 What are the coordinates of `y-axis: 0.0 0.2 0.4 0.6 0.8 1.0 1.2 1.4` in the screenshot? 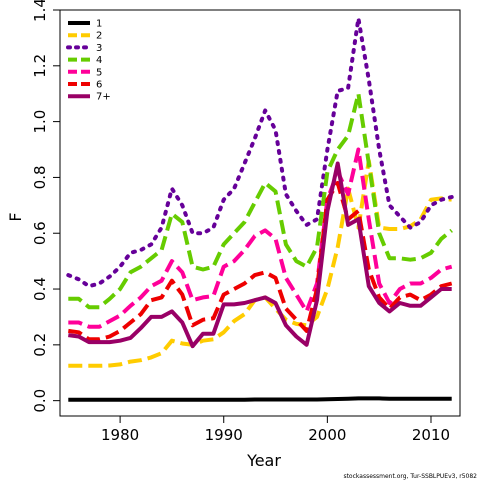 It's located at (45, 206).